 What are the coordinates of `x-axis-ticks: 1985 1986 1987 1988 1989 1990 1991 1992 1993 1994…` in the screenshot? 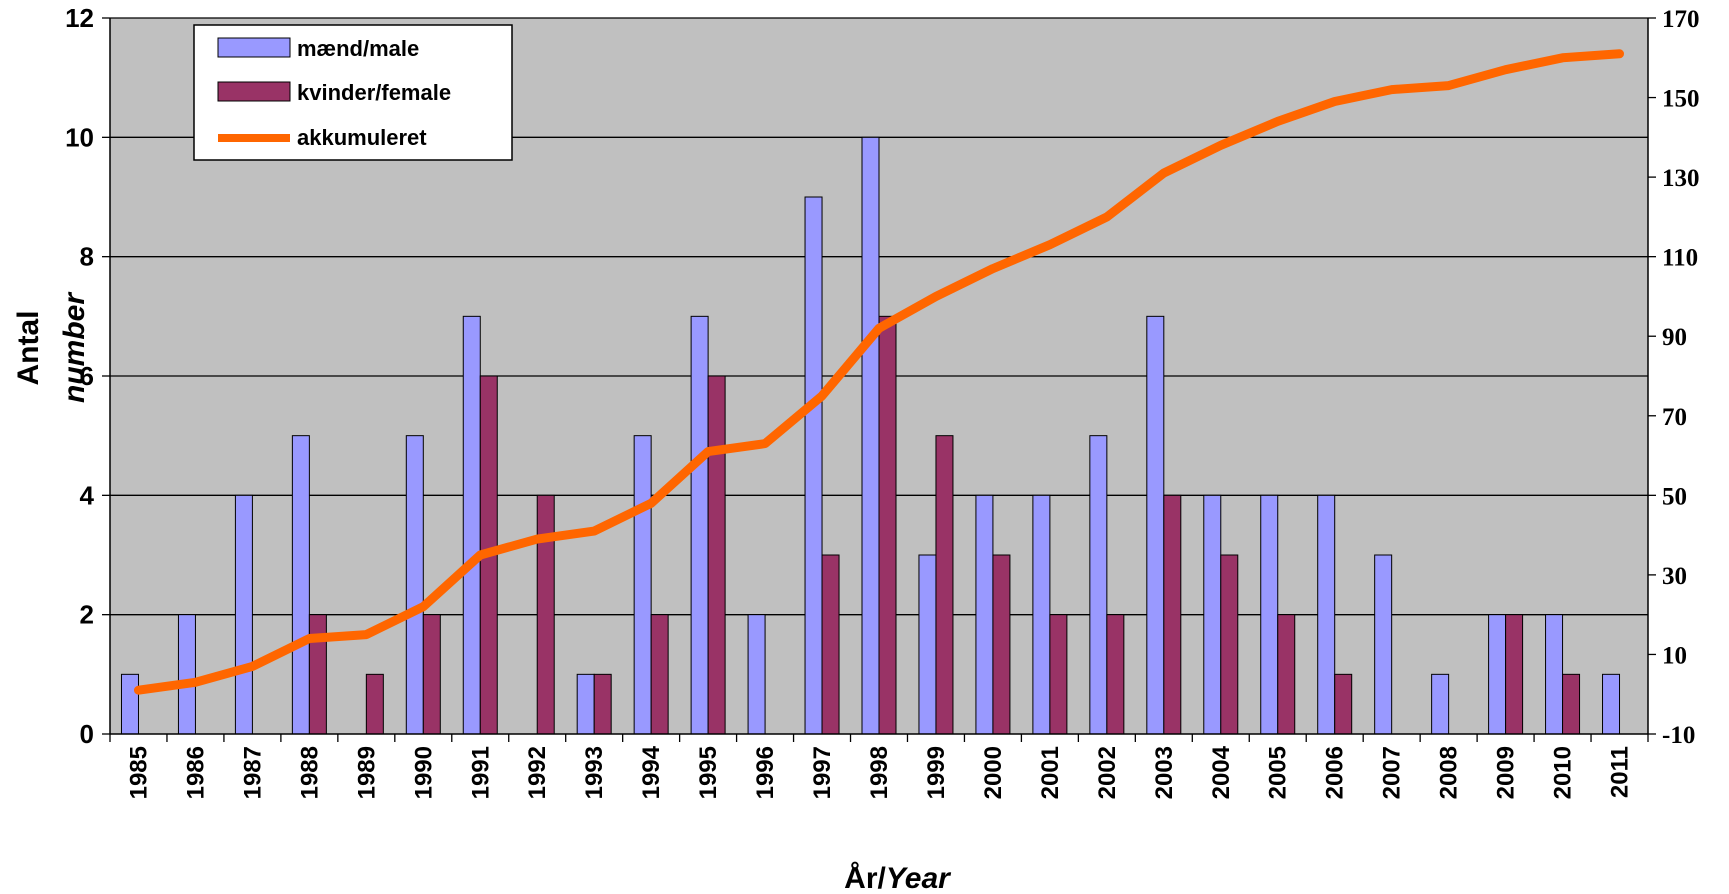 It's located at (879, 766).